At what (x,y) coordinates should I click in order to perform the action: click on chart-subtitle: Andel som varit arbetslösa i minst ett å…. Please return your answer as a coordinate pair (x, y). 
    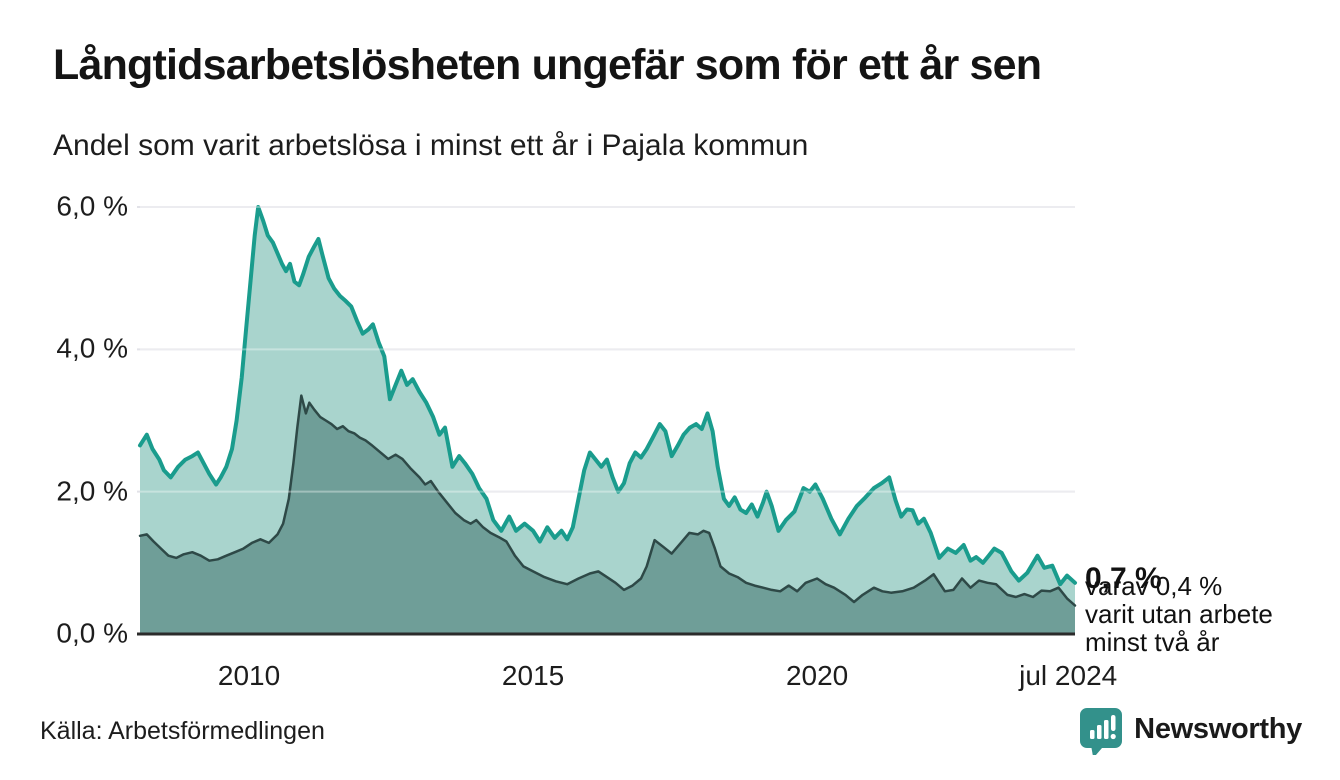
    Looking at the image, I should click on (431, 145).